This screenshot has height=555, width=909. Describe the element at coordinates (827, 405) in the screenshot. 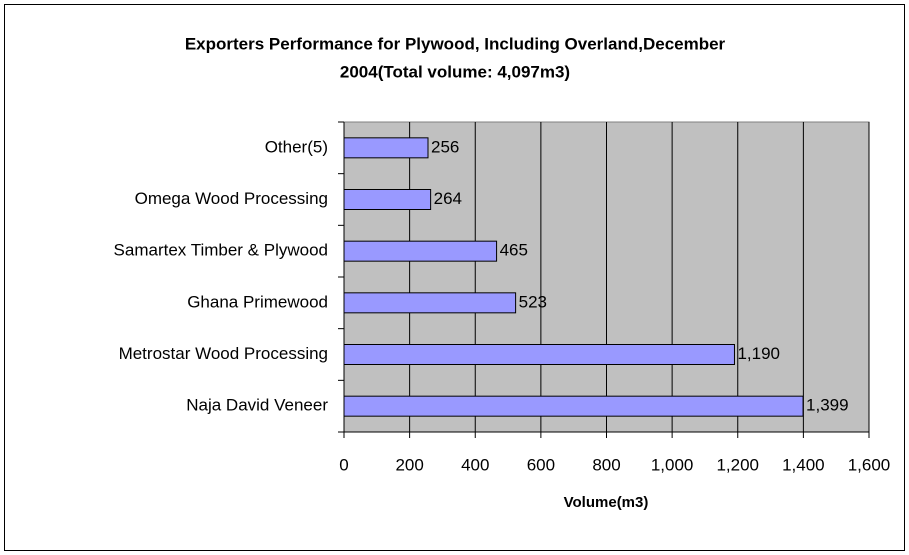

I see `data-label: 1,399` at that location.